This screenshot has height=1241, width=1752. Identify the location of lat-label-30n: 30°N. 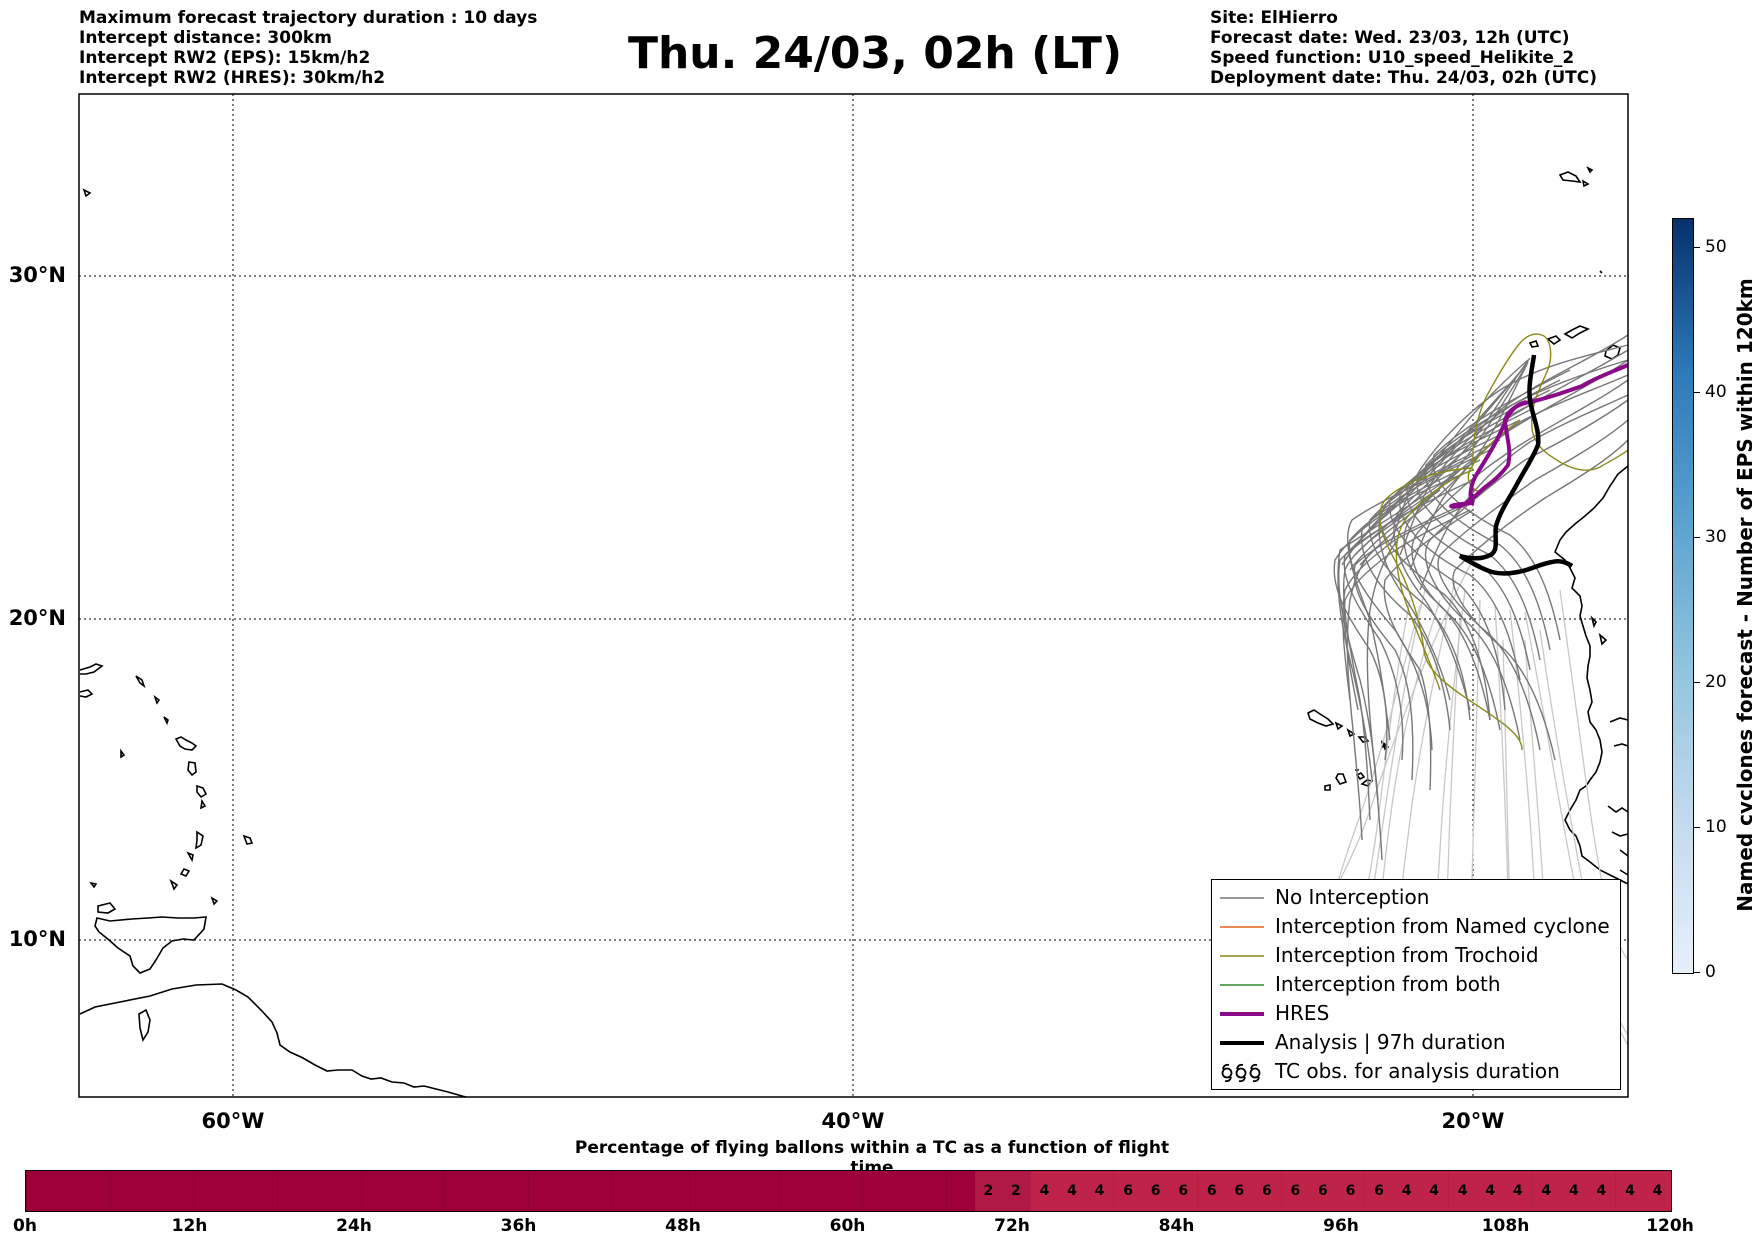
(37, 275).